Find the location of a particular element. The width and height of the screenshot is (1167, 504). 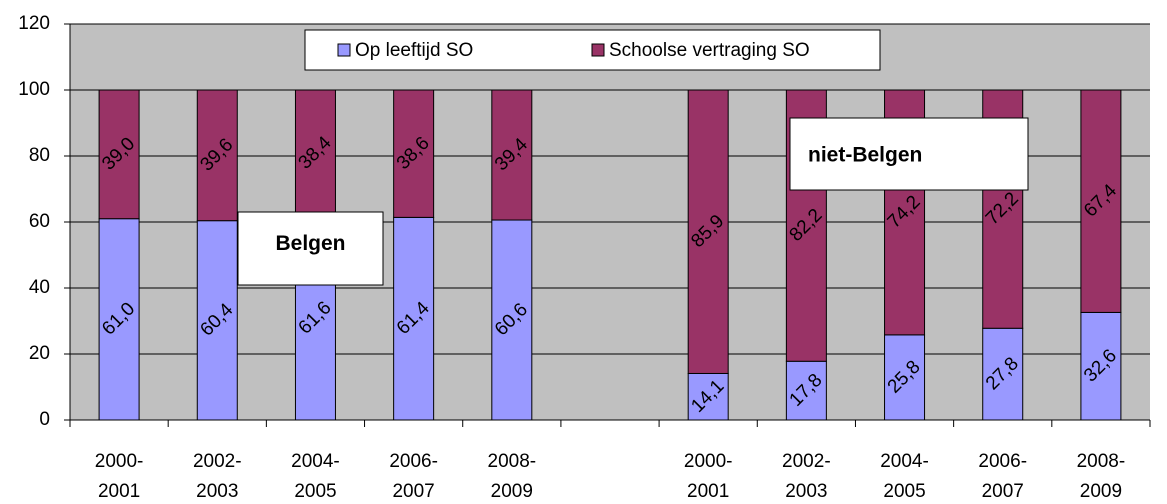

annotation: niet-Belgen is located at coordinates (865, 155).